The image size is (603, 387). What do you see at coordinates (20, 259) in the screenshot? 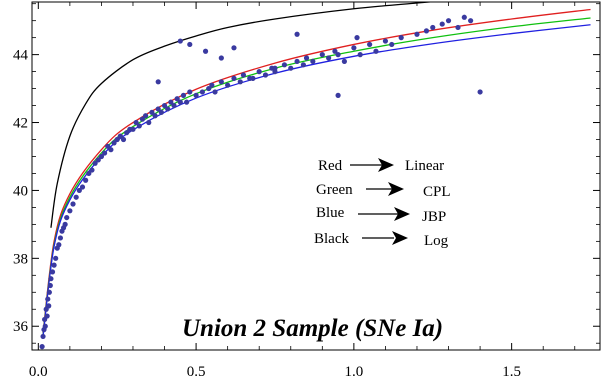
I see `y-tick-label: 38` at bounding box center [20, 259].